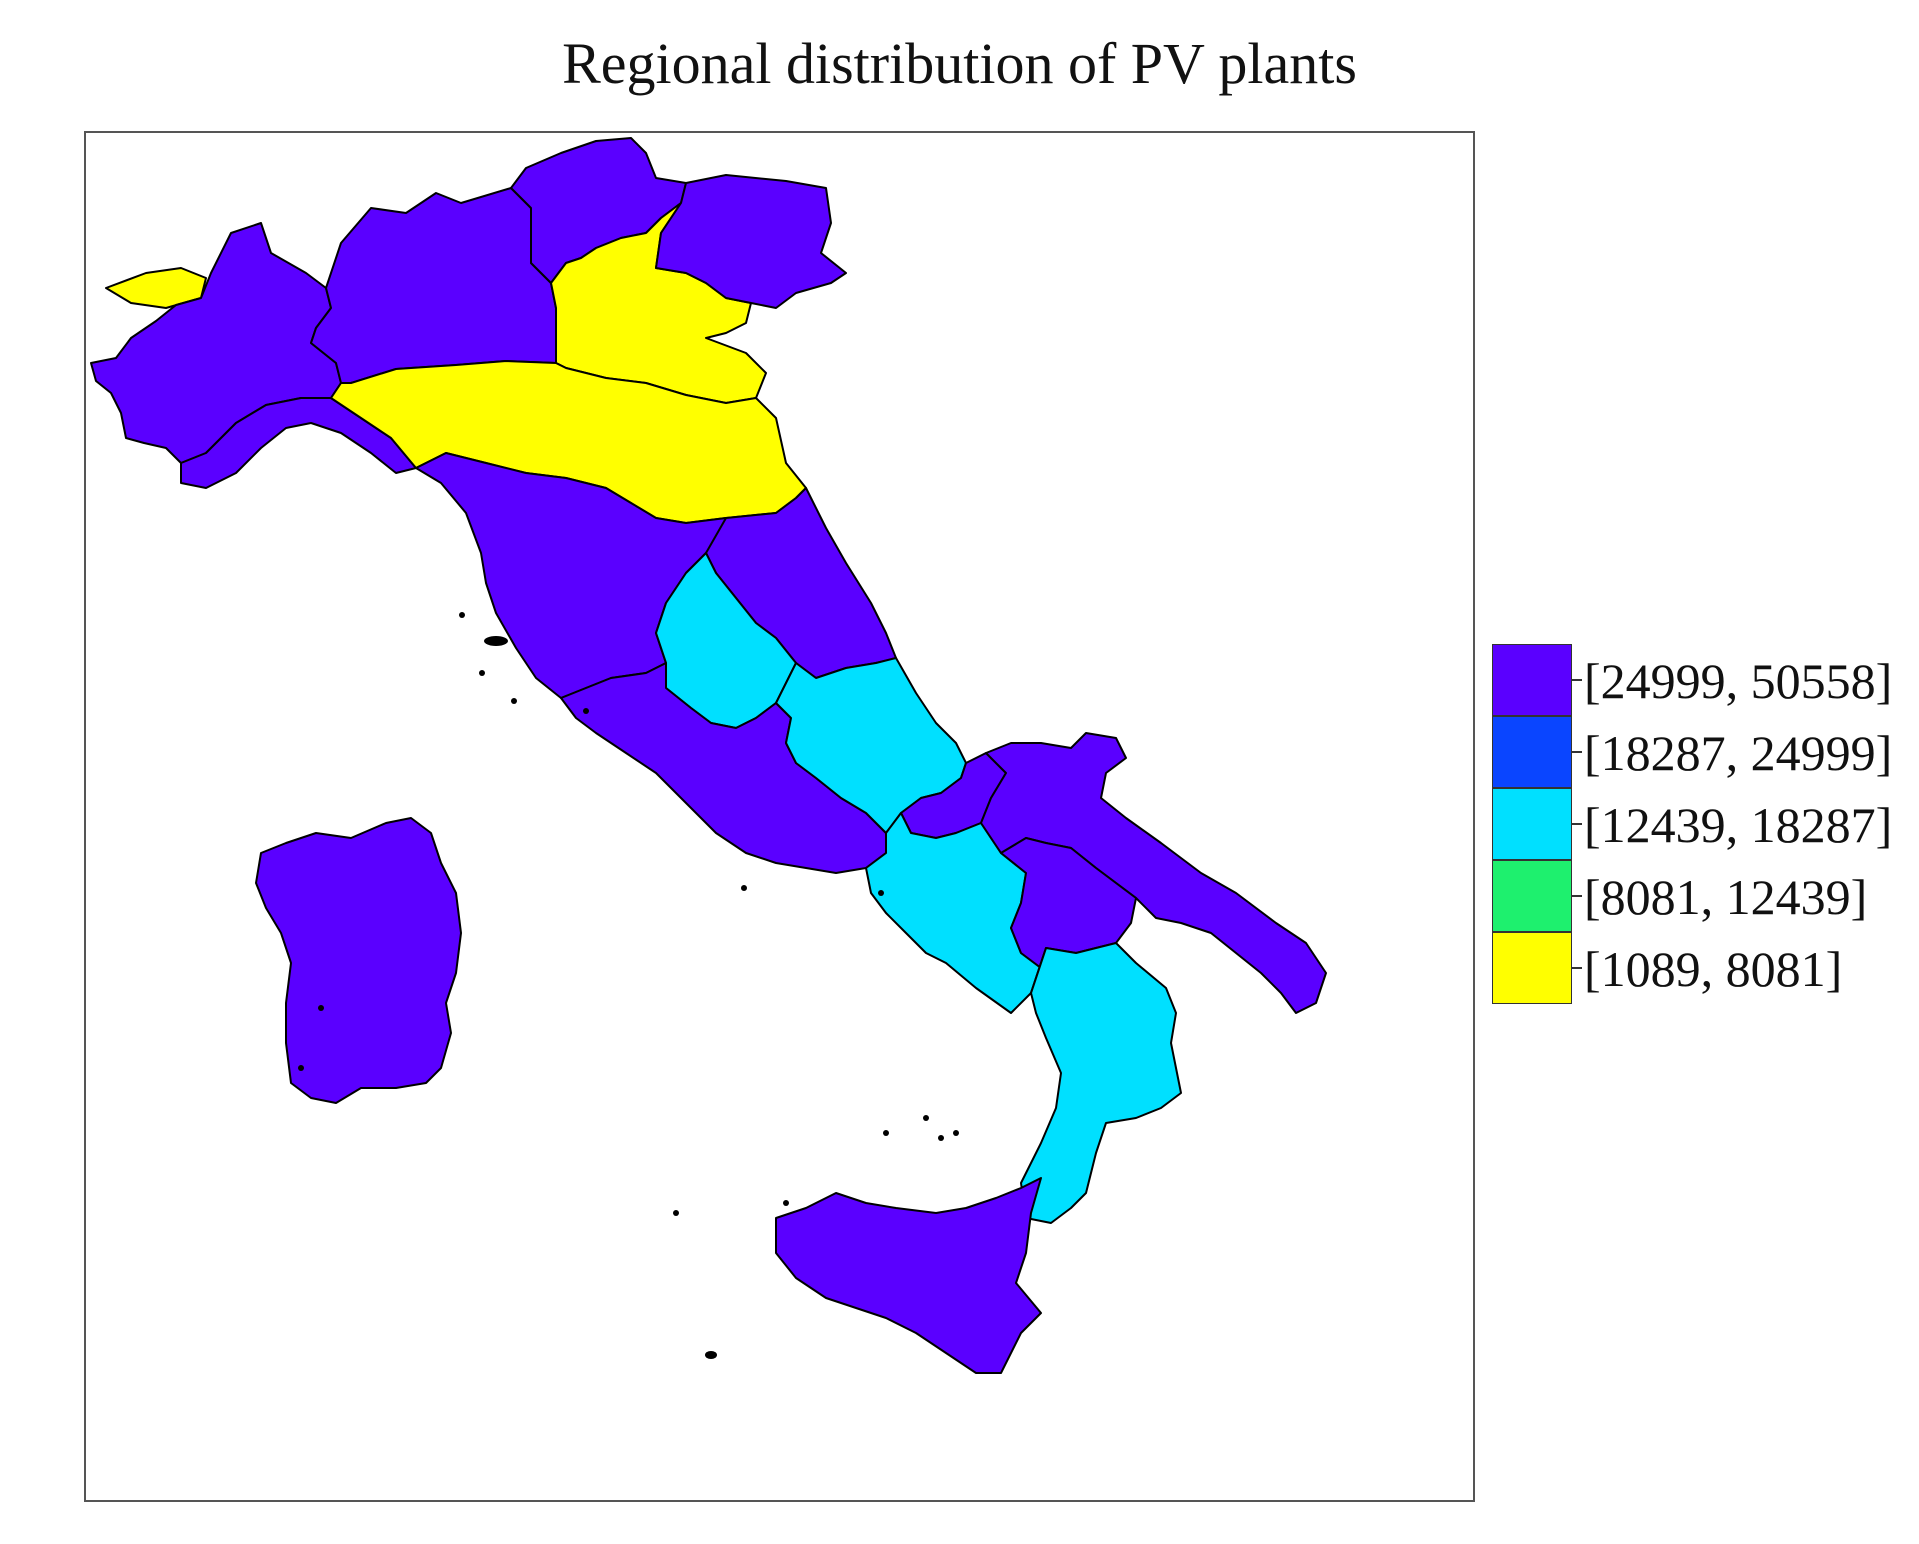 Image resolution: width=1919 pixels, height=1544 pixels. What do you see at coordinates (1726, 897) in the screenshot?
I see `legend-label: [8081, 12439]` at bounding box center [1726, 897].